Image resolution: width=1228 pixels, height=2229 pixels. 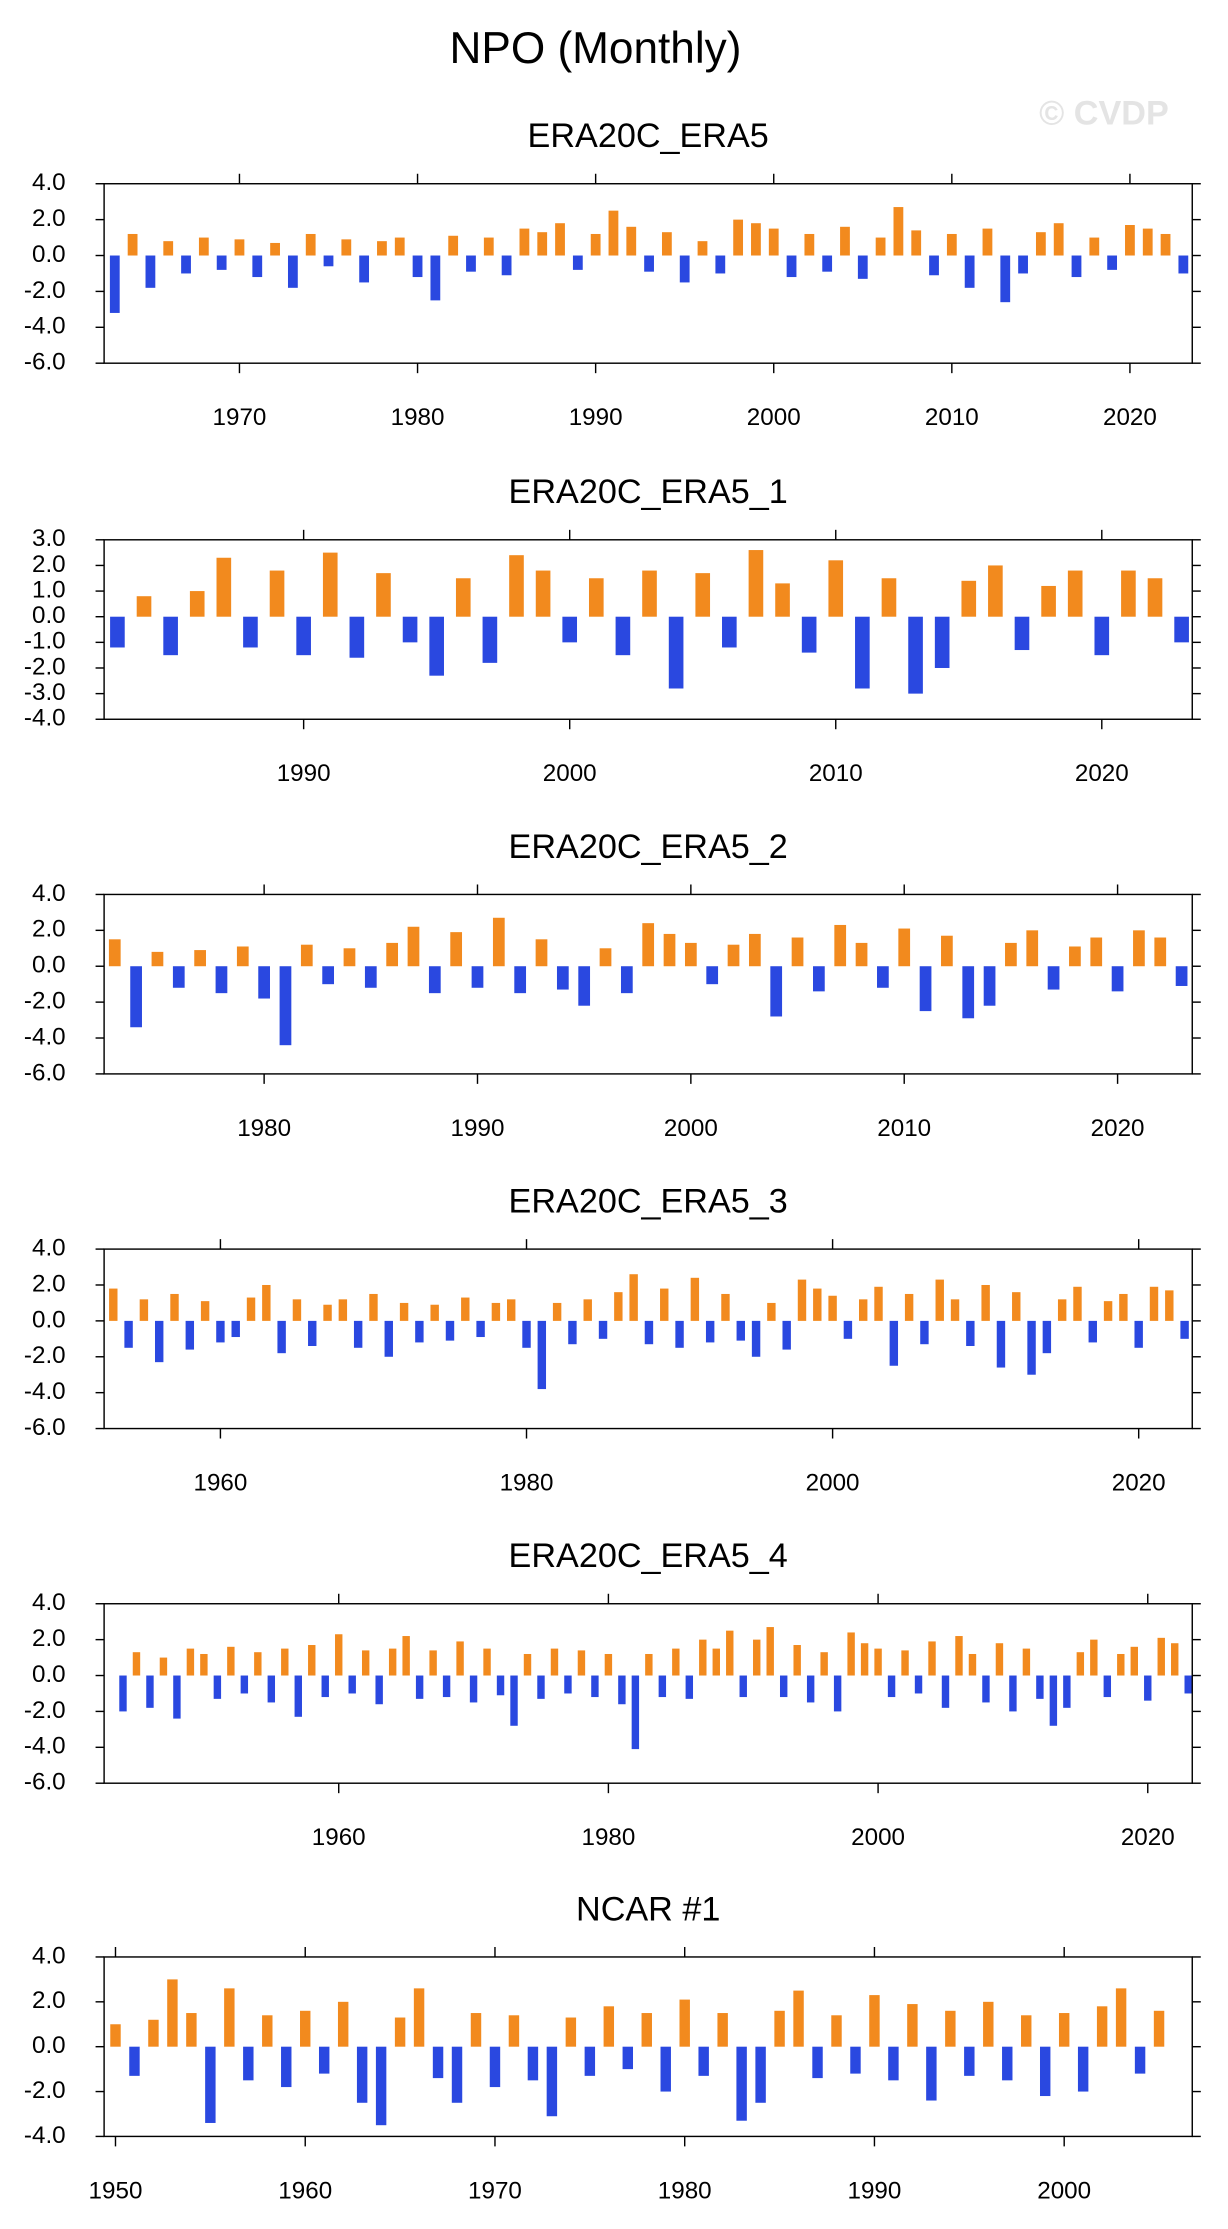 I want to click on y-tick-label: -4.0, so click(x=45, y=1036).